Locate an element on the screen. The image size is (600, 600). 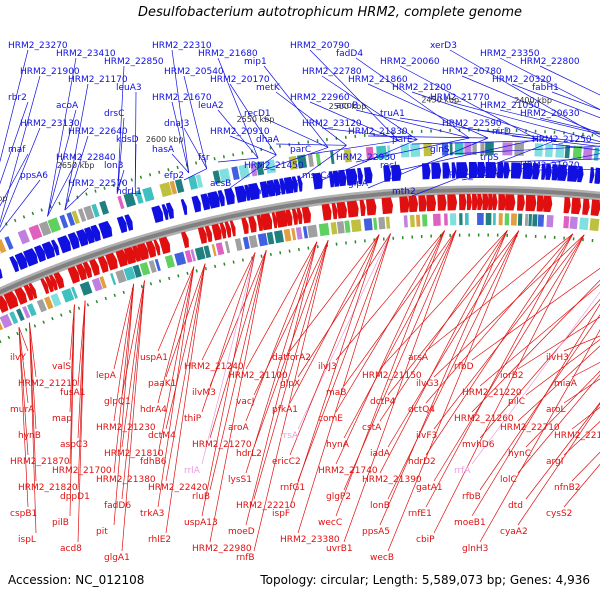
gene-label-forward: HRM2_21050 is located at coordinates (510, 106).